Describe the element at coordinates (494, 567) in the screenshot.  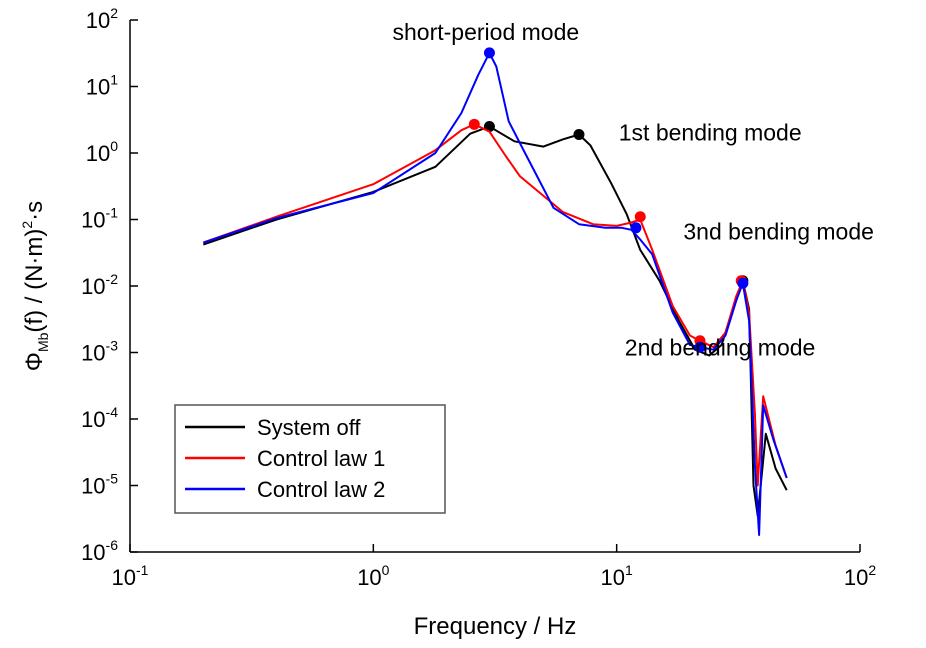
I see `x-axis-ticks: 10⁻¹ 10⁰ 10¹ 10²` at that location.